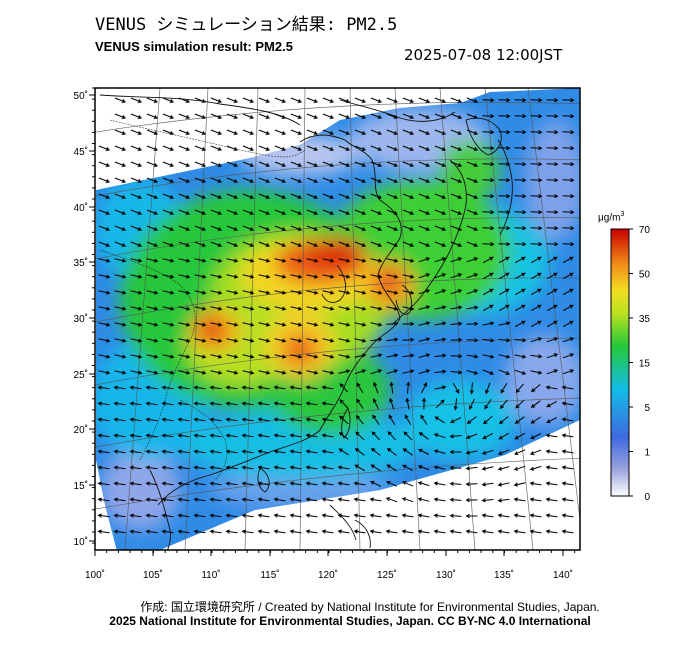 Image resolution: width=700 pixels, height=649 pixels. Describe the element at coordinates (81, 430) in the screenshot. I see `latitude-label: 20˚` at that location.